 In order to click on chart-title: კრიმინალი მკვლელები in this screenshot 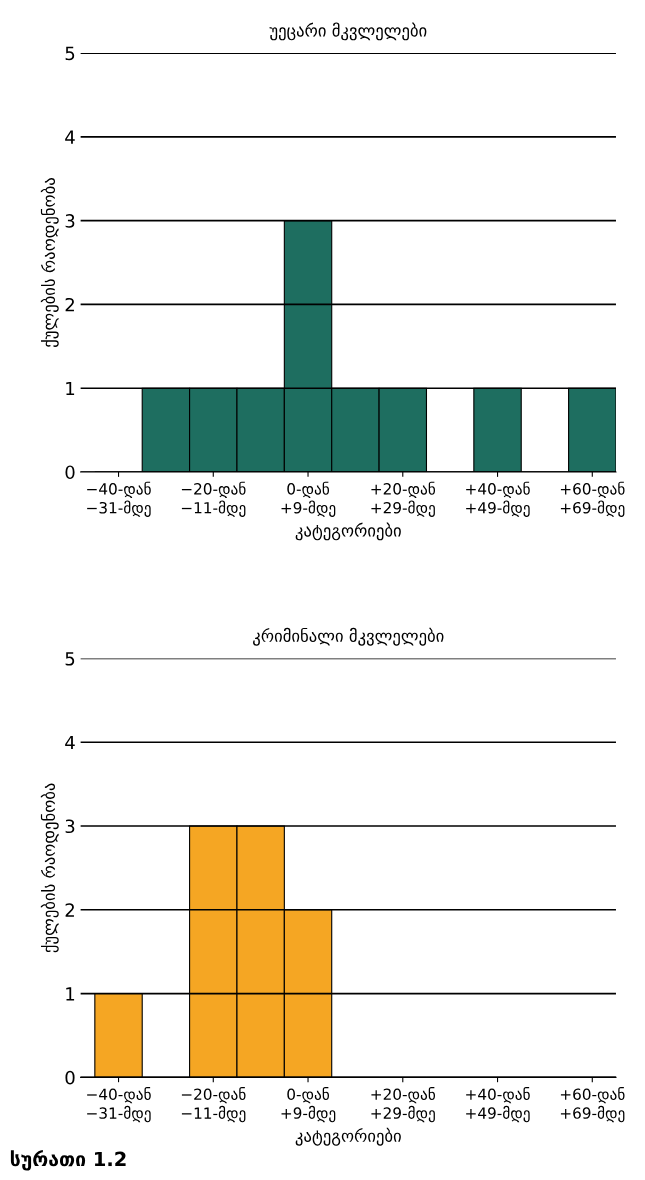, I will do `click(348, 636)`.